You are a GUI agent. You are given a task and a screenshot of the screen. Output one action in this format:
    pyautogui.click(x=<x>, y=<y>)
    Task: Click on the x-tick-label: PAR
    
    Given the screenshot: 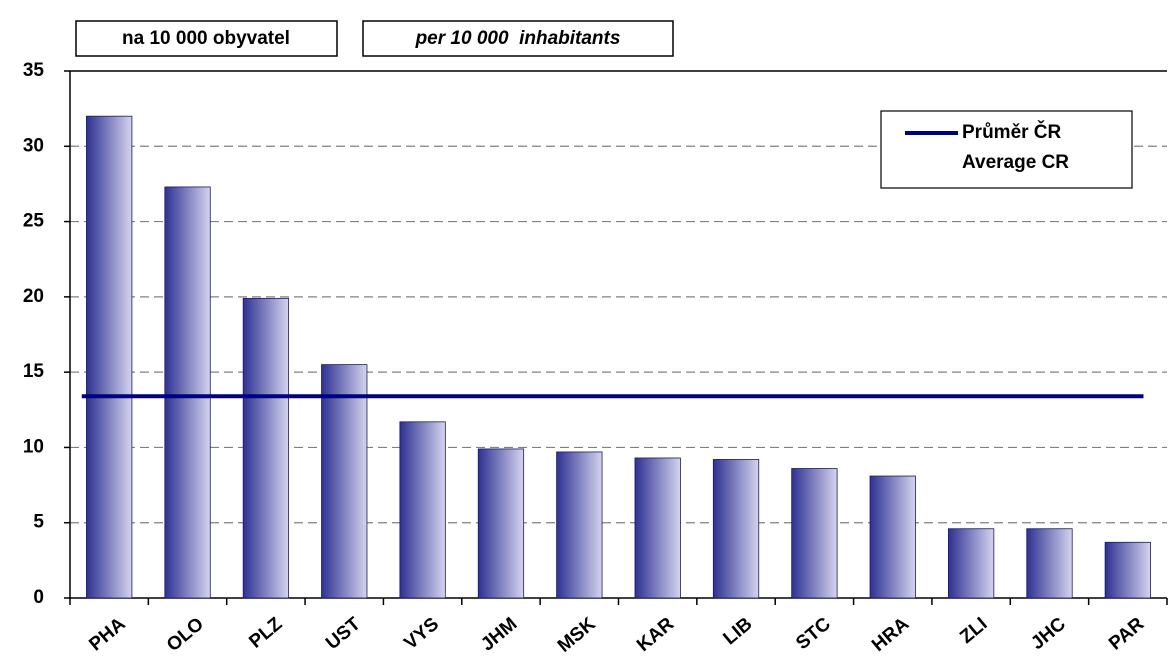 What is the action you would take?
    pyautogui.click(x=1126, y=633)
    